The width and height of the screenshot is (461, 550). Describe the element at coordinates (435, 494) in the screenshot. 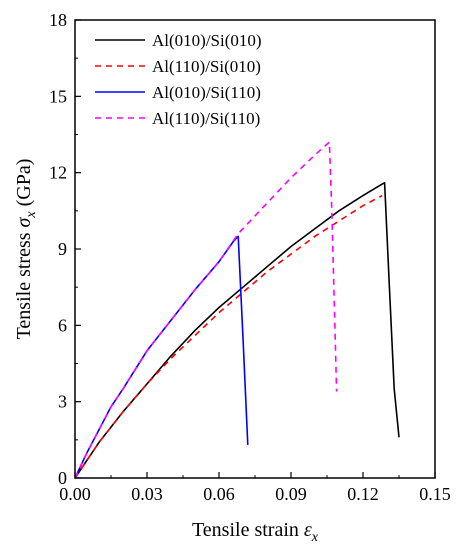

I see `x-tick-label: 0.15` at that location.